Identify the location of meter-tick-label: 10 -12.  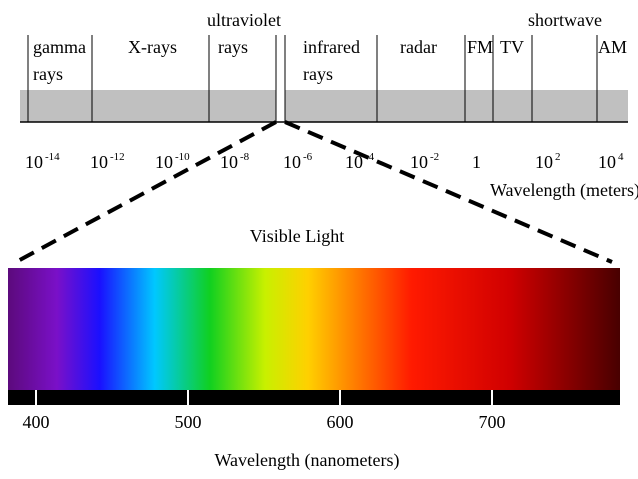
(107, 161).